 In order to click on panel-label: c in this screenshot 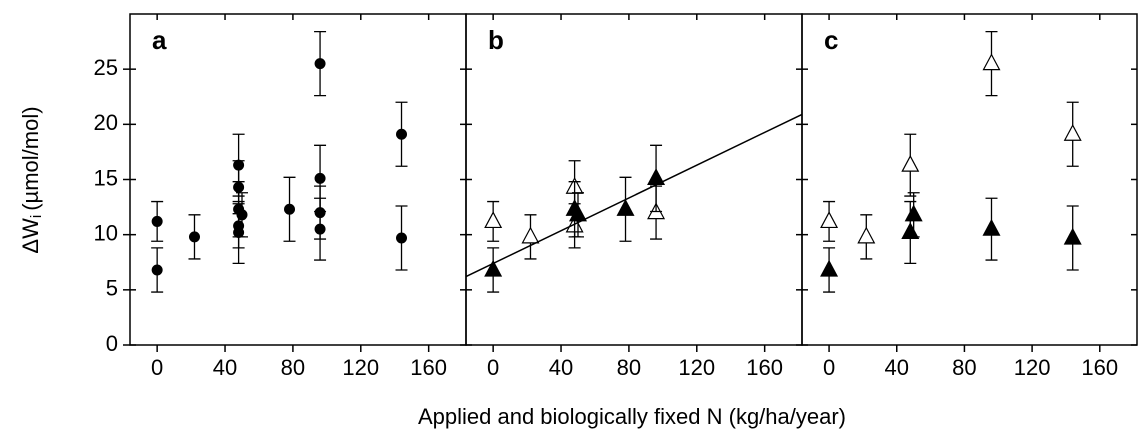, I will do `click(831, 40)`.